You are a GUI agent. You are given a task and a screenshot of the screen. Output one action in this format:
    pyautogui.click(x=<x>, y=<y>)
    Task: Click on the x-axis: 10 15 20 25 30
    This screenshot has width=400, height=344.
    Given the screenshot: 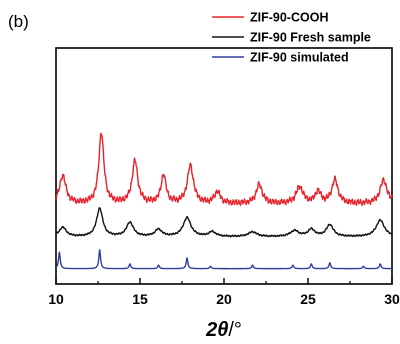 What is the action you would take?
    pyautogui.click(x=224, y=292)
    